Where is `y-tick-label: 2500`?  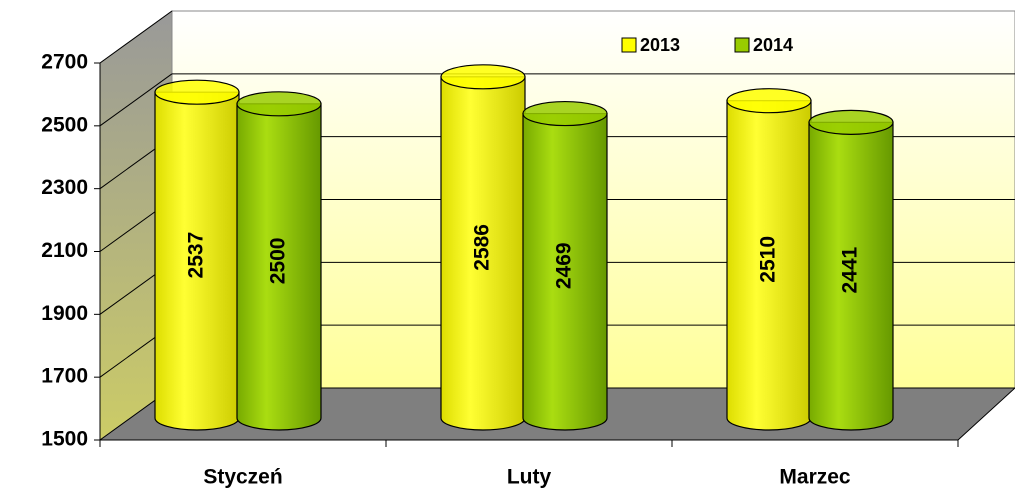 y-tick-label: 2500 is located at coordinates (64, 124).